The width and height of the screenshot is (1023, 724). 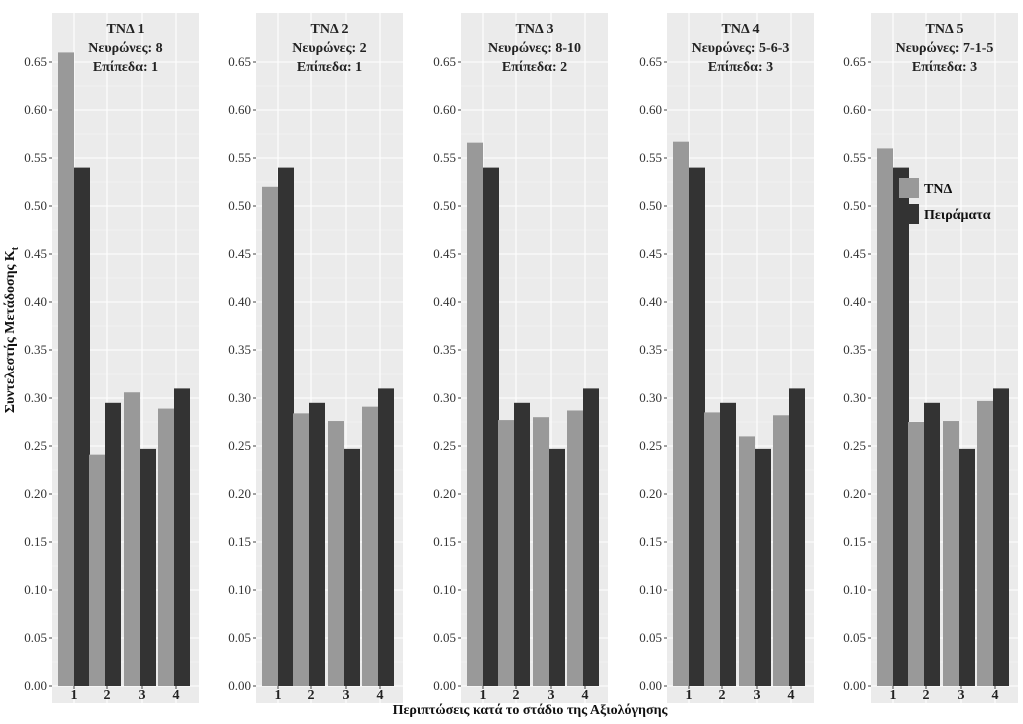 What do you see at coordinates (909, 188) in the screenshot?
I see `legend-swatch` at bounding box center [909, 188].